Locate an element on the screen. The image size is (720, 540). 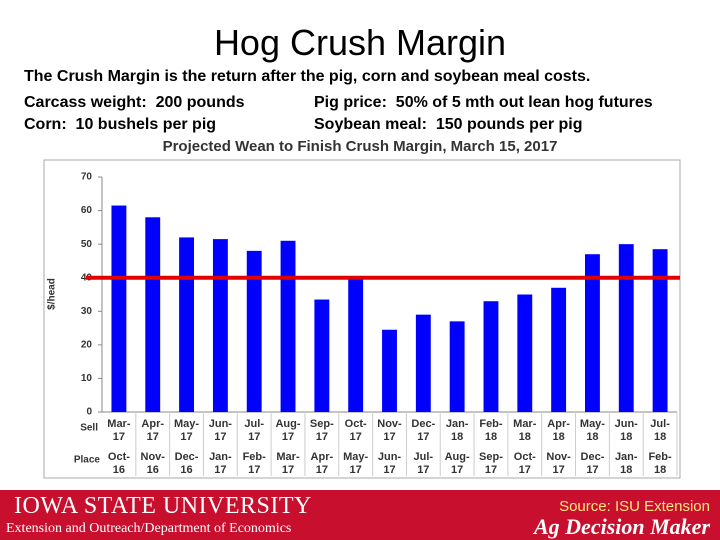
note: Carcass weight: 200 pounds is located at coordinates (134, 102).